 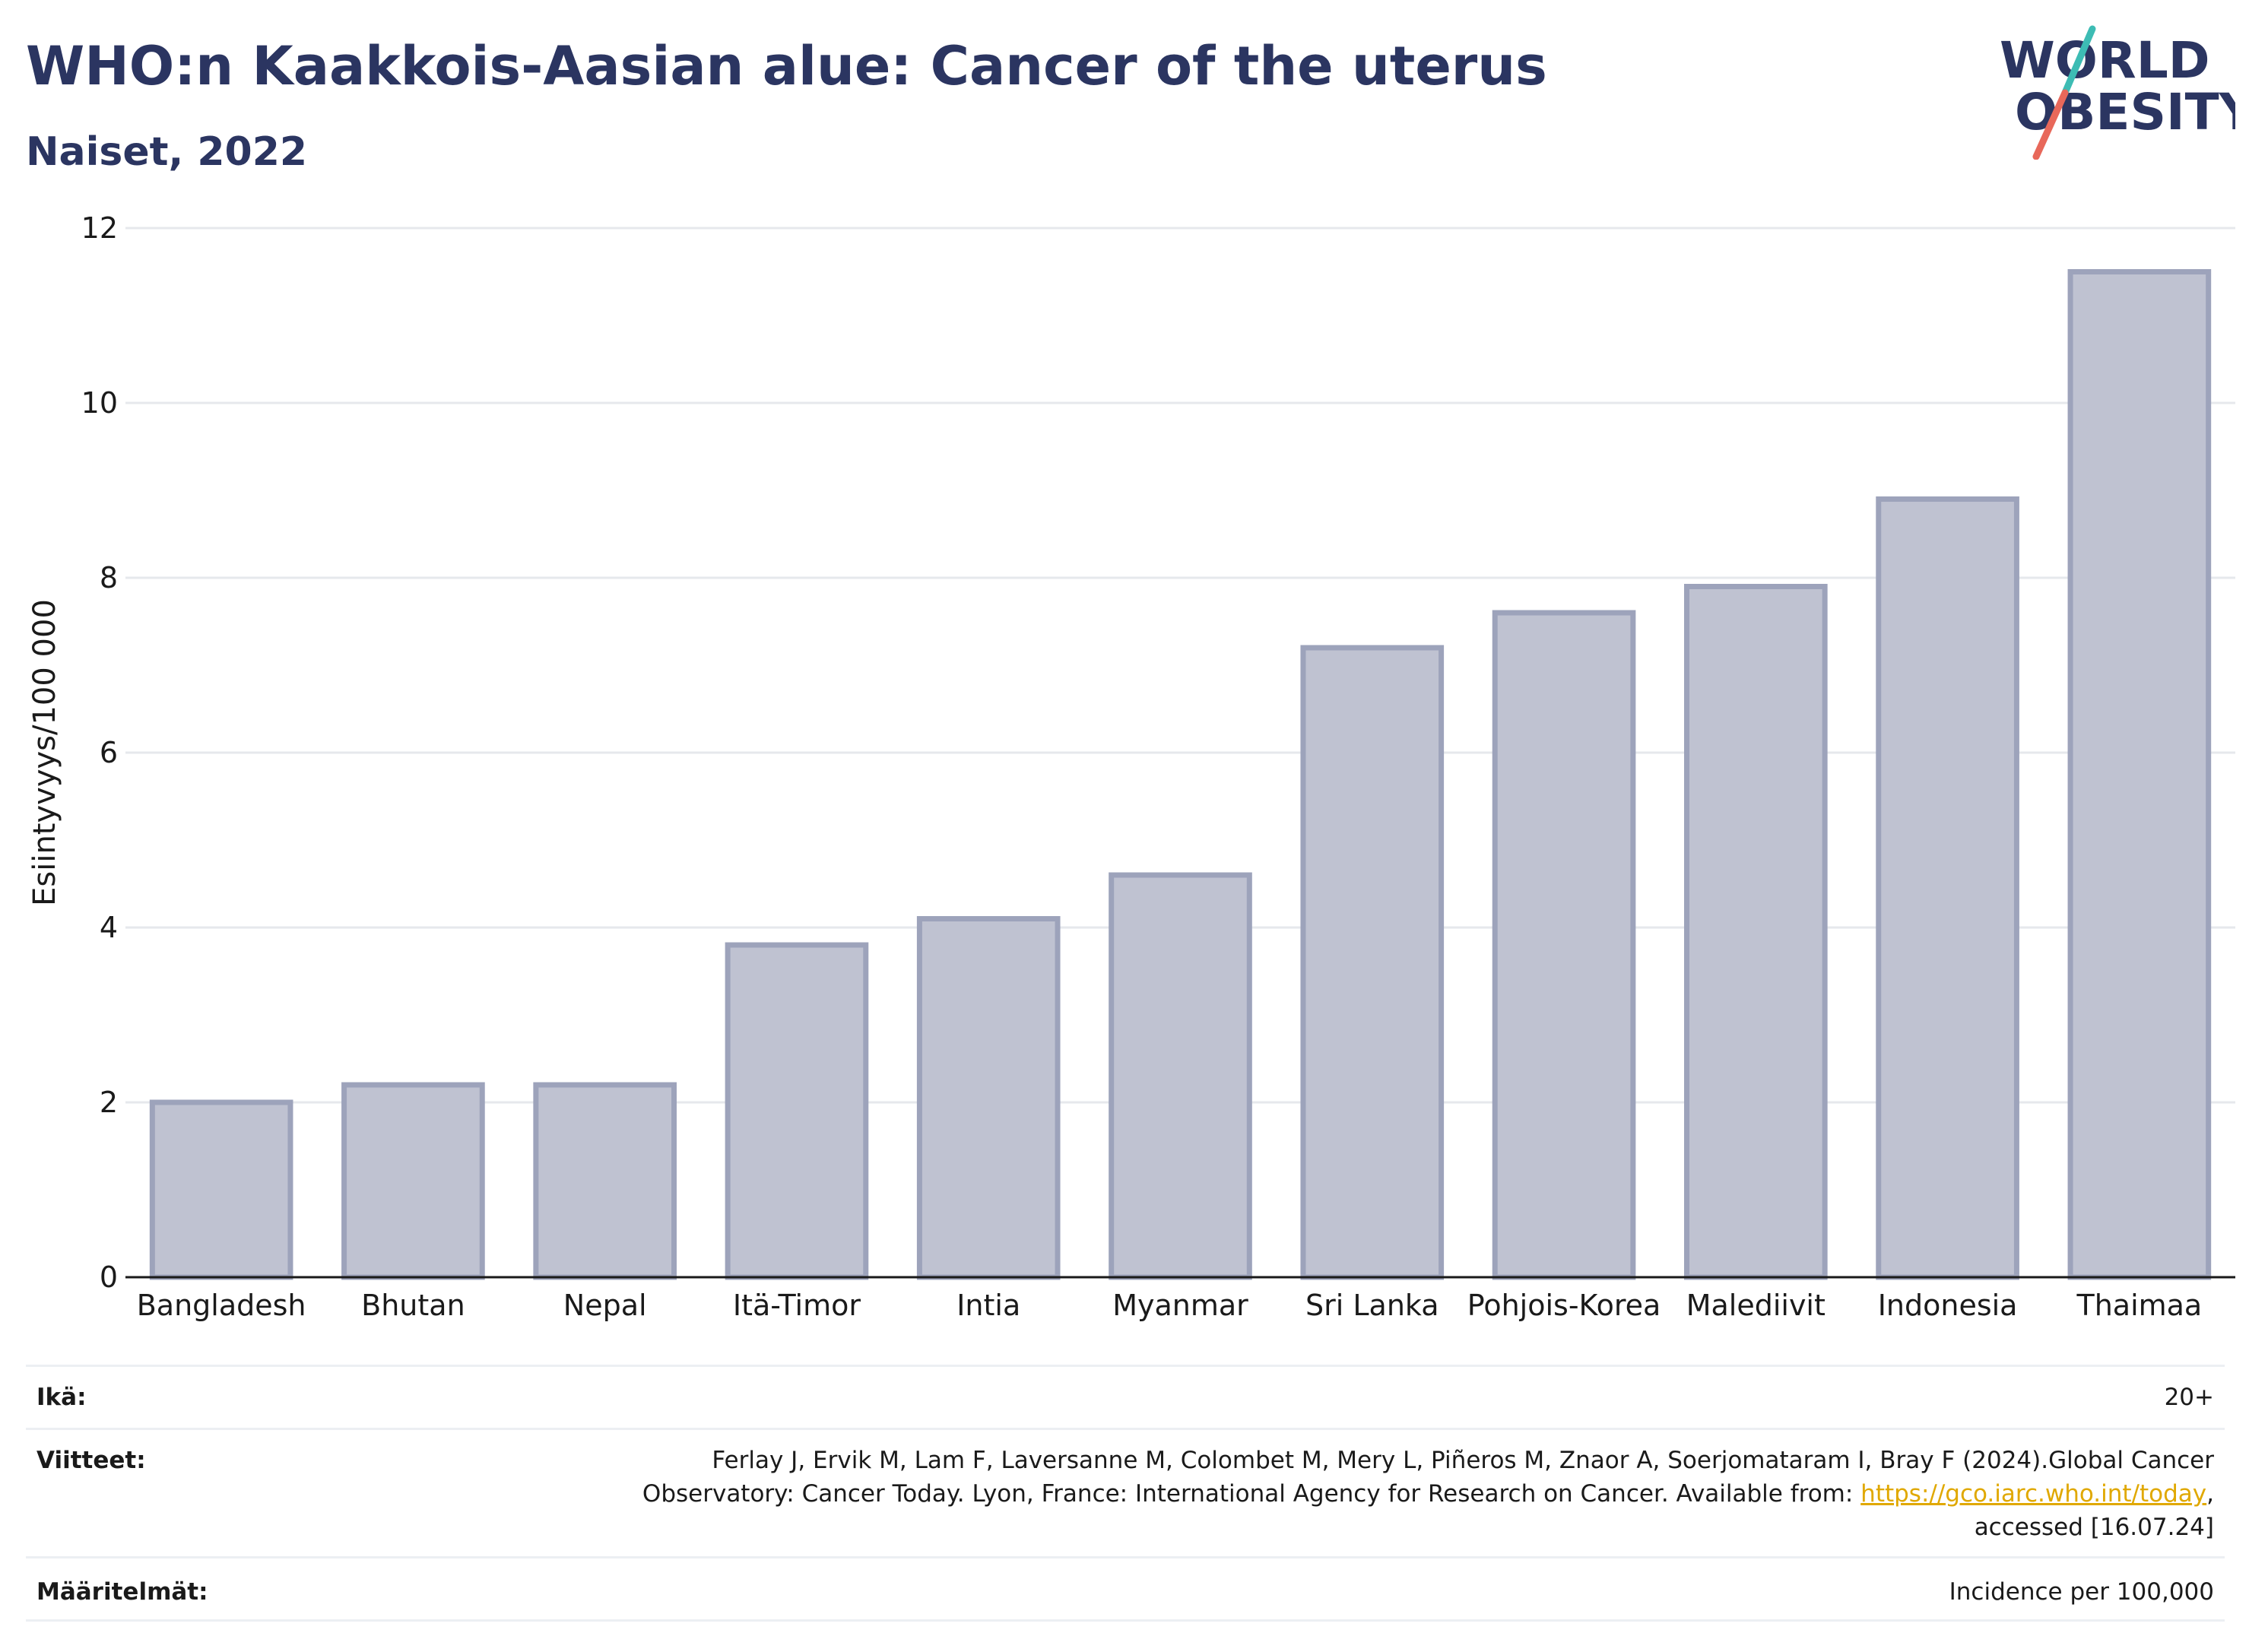 I want to click on x-tick-label: Thaimaa, so click(x=2139, y=1305).